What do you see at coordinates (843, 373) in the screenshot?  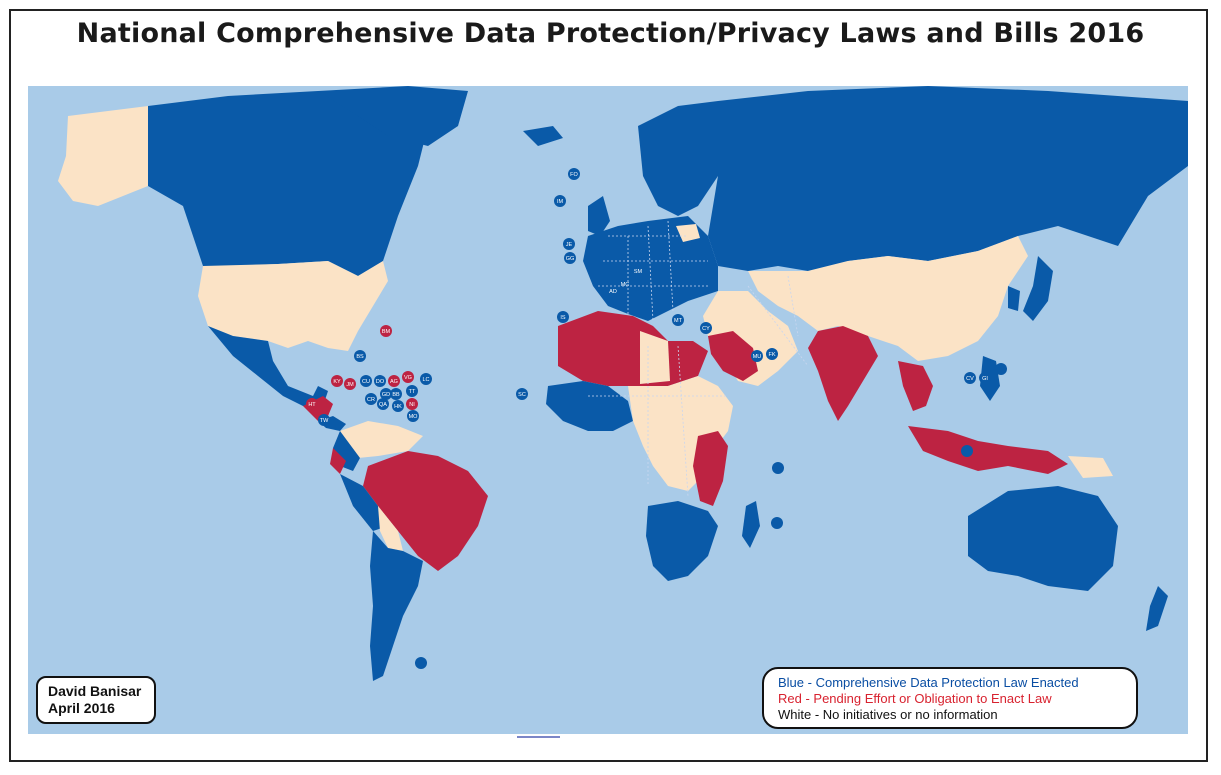 I see `region-india` at bounding box center [843, 373].